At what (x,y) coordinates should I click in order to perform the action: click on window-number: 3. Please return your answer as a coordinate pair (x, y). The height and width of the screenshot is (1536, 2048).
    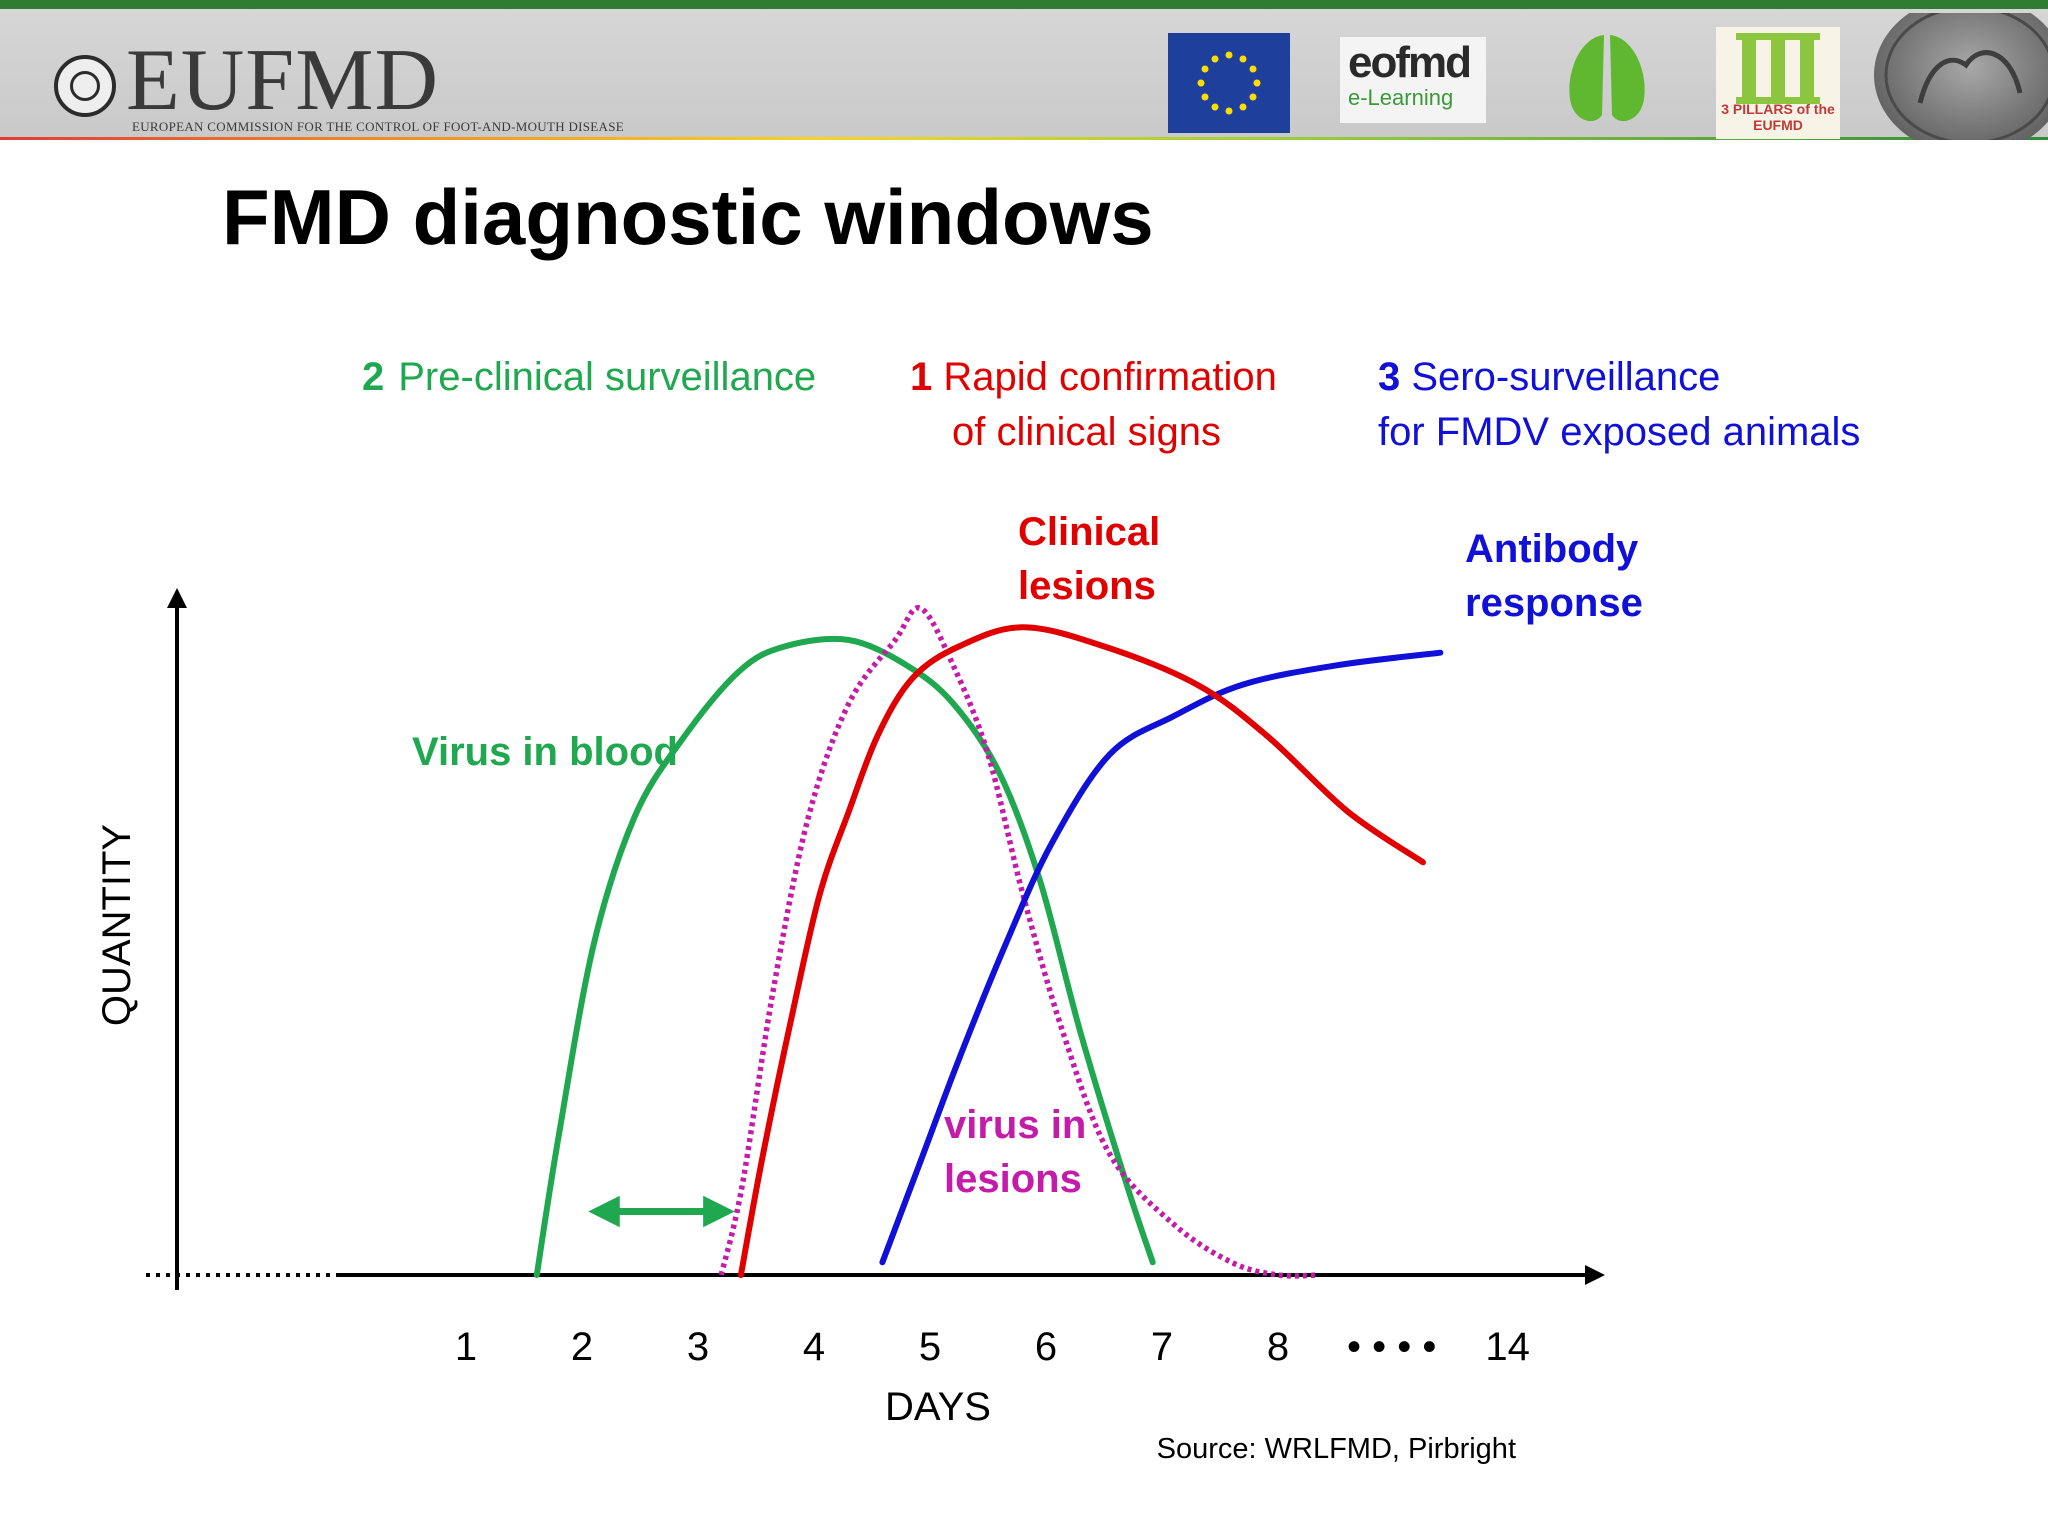
    Looking at the image, I should click on (1389, 377).